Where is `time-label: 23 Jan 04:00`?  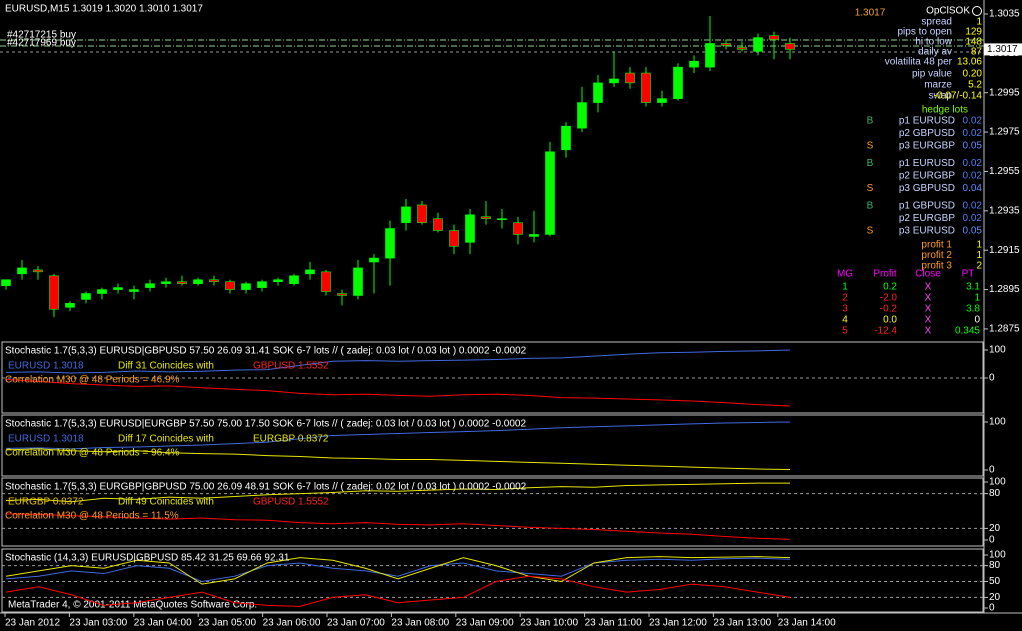
time-label: 23 Jan 04:00 is located at coordinates (163, 623).